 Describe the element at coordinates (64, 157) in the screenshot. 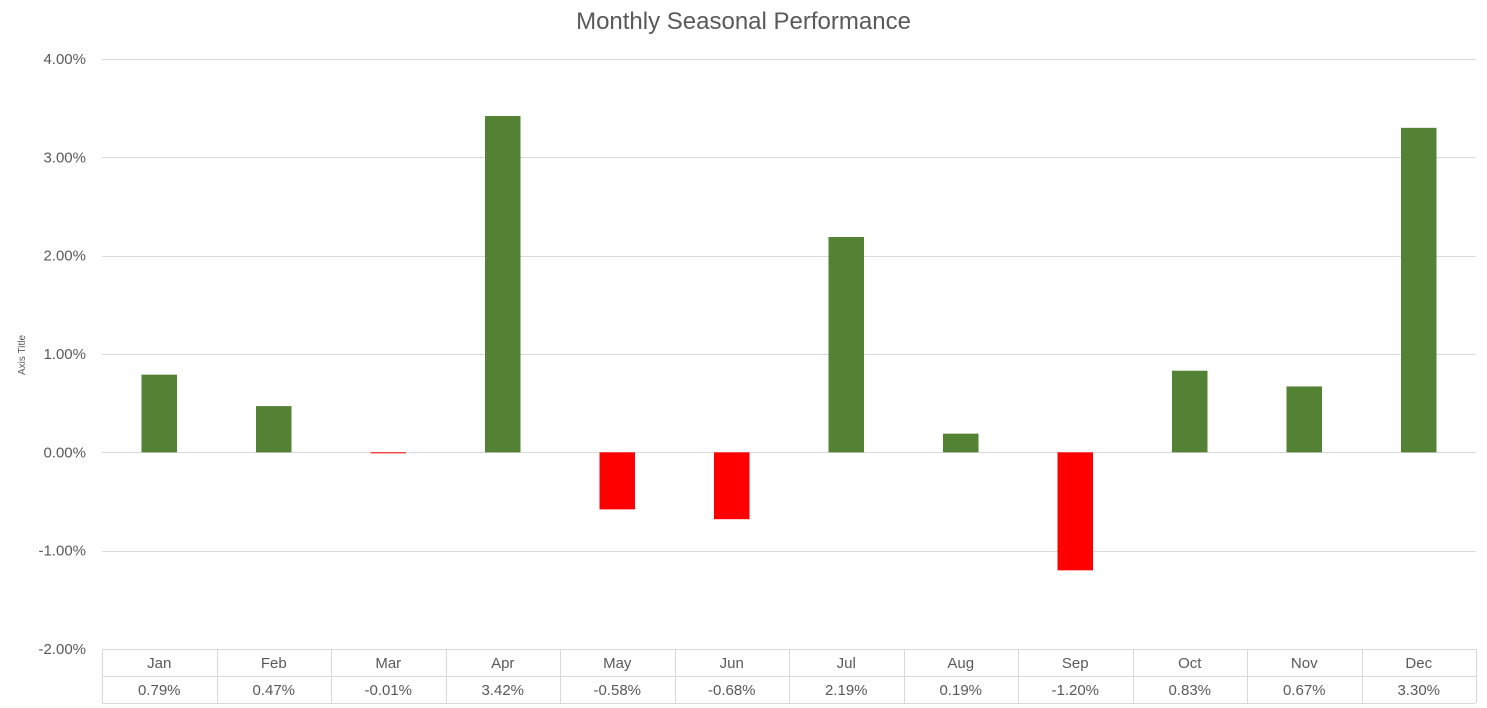

I see `y-tick-label: 3.00%` at that location.